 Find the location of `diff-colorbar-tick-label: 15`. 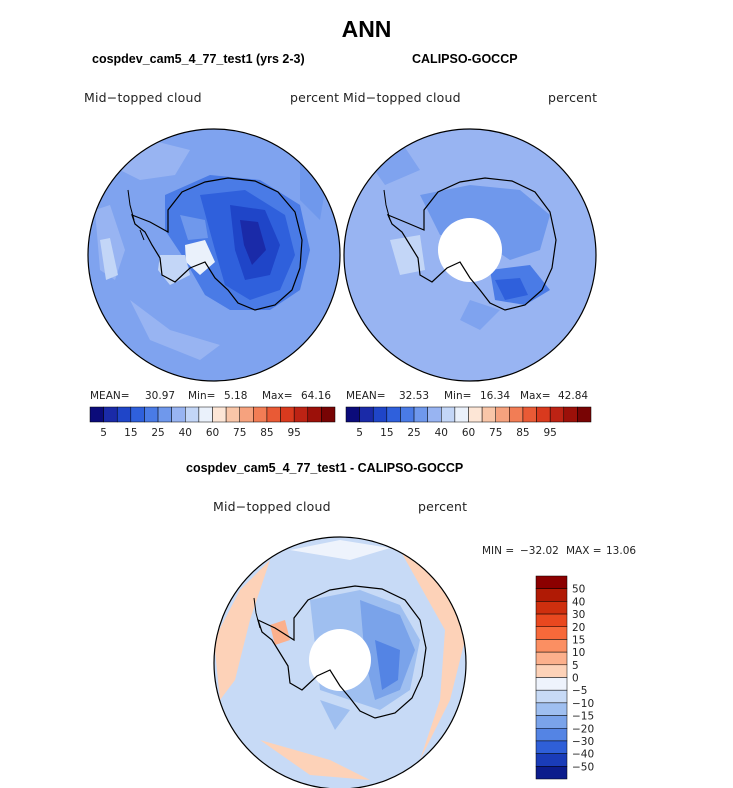

diff-colorbar-tick-label: 15 is located at coordinates (578, 640).